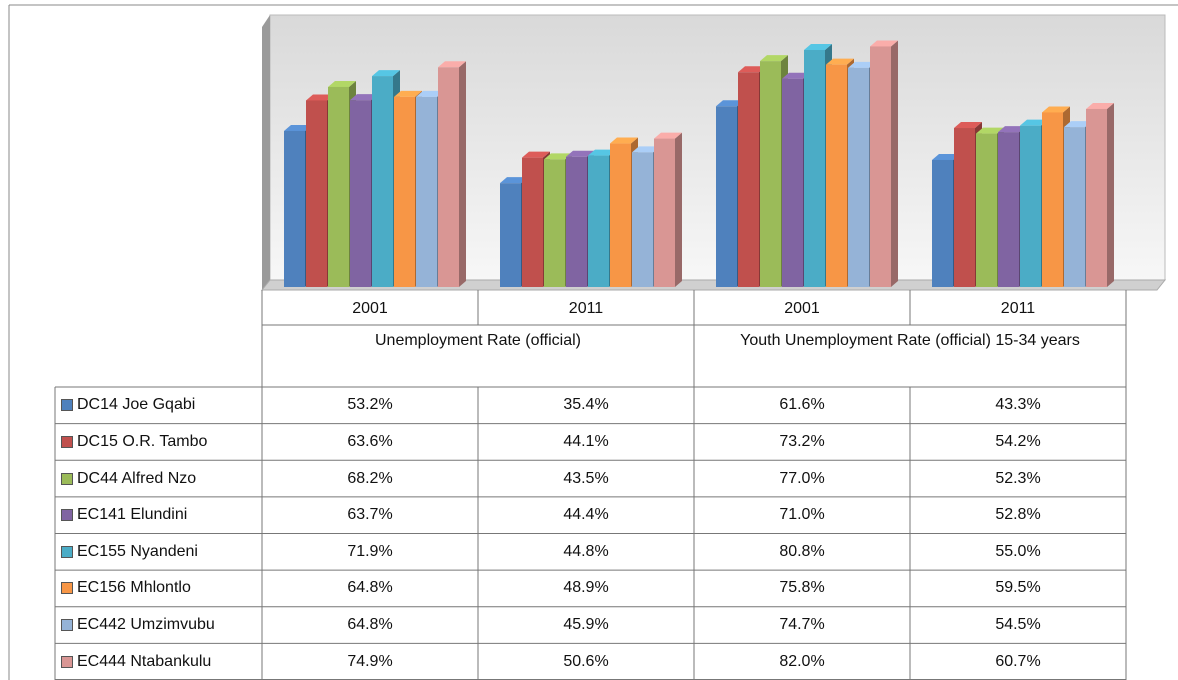 Image resolution: width=1178 pixels, height=680 pixels. I want to click on category-label: 2011, so click(1018, 308).